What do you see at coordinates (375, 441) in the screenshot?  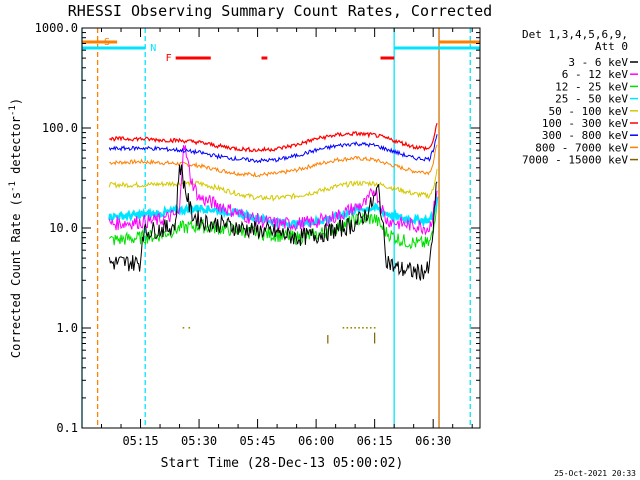 I see `x-tick-label-4: 06:15` at bounding box center [375, 441].